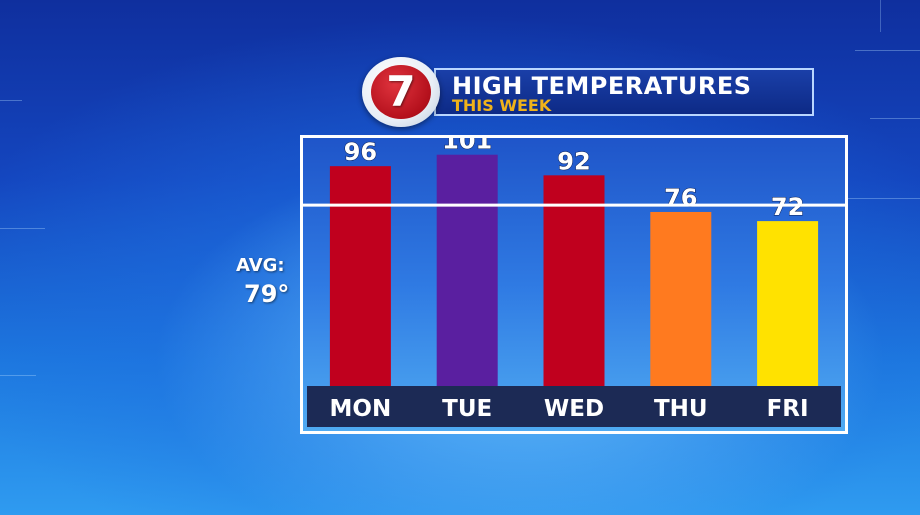 The image size is (920, 515). I want to click on bar-mon, so click(360, 276).